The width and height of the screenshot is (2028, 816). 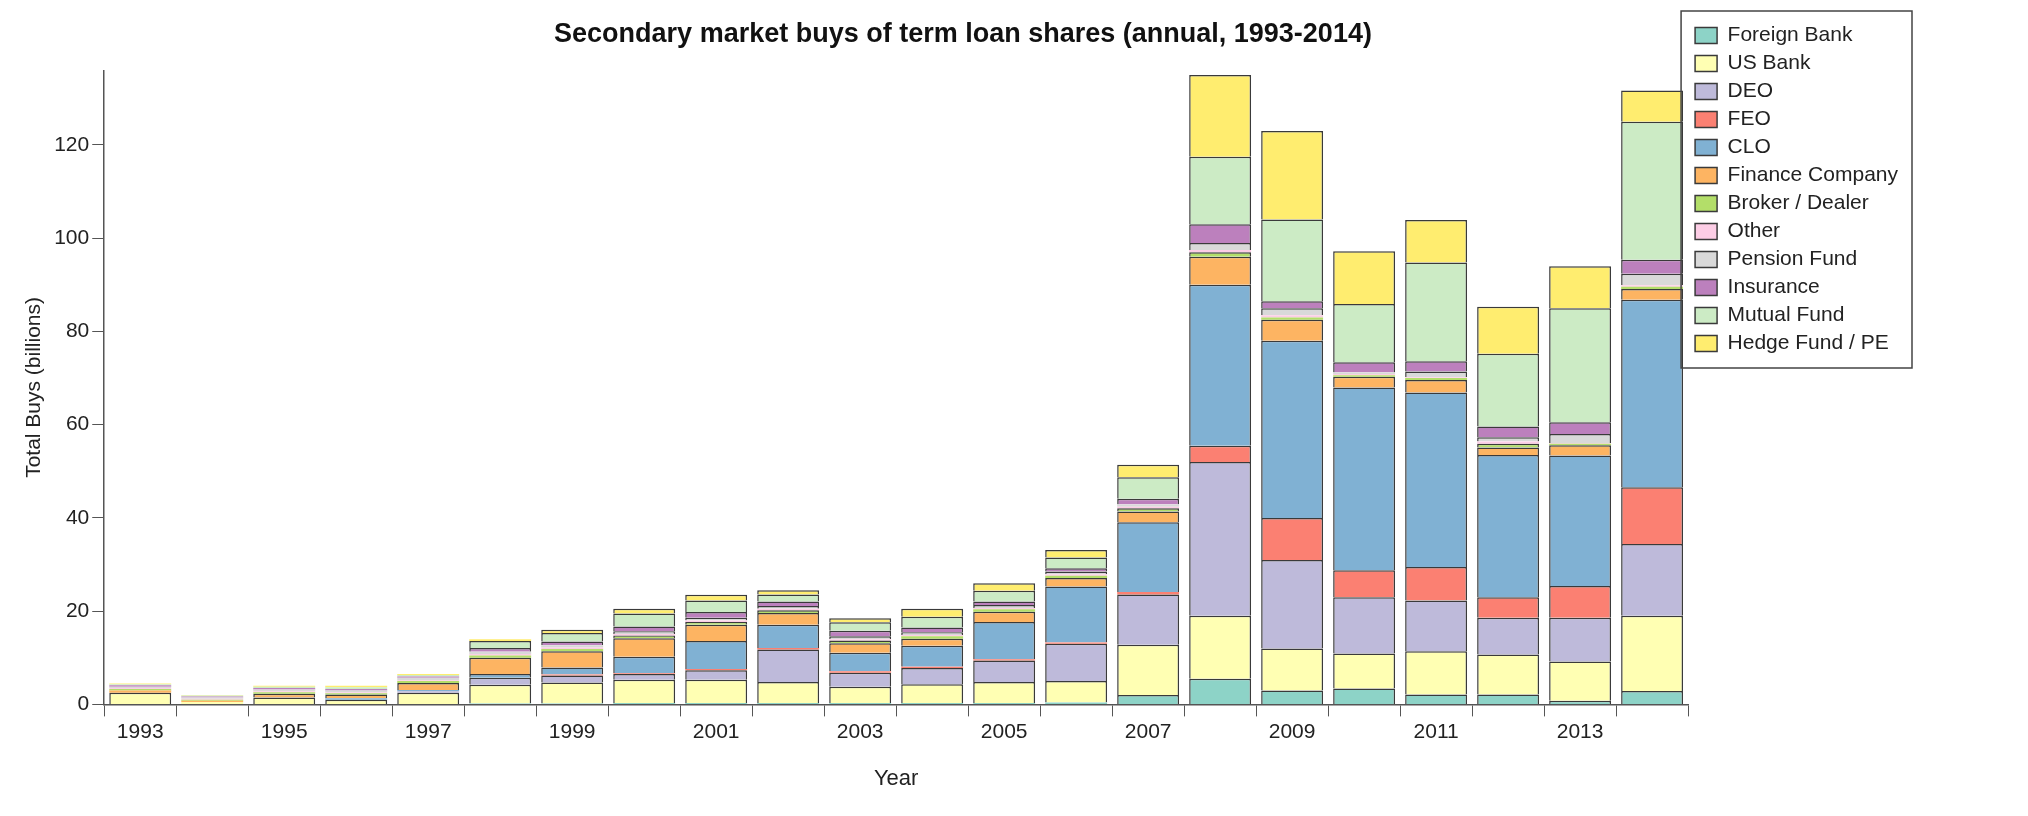 I want to click on legend-label: FEO, so click(x=1749, y=118).